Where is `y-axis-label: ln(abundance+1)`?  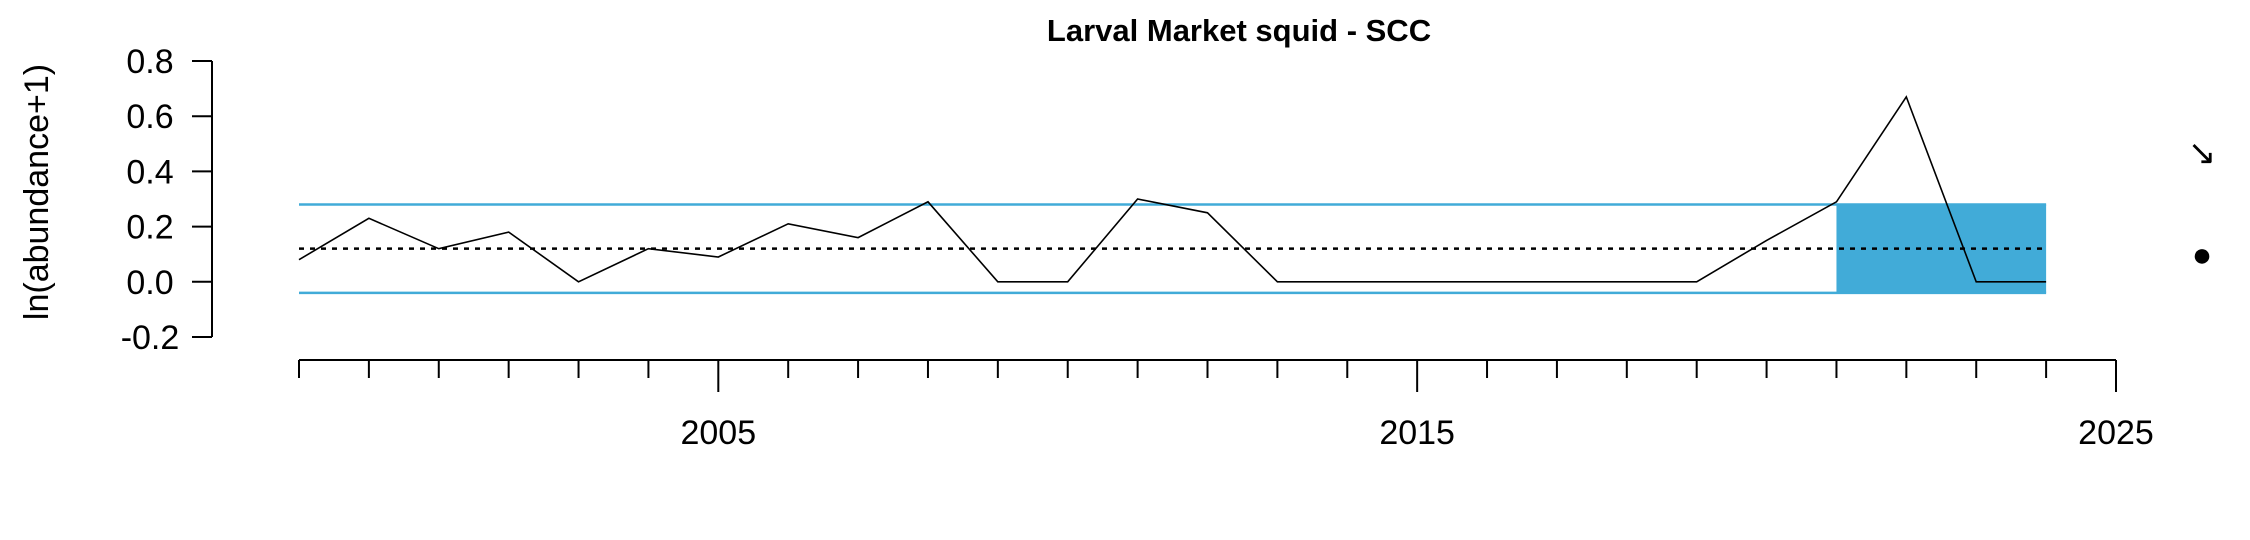 y-axis-label: ln(abundance+1) is located at coordinates (37, 192).